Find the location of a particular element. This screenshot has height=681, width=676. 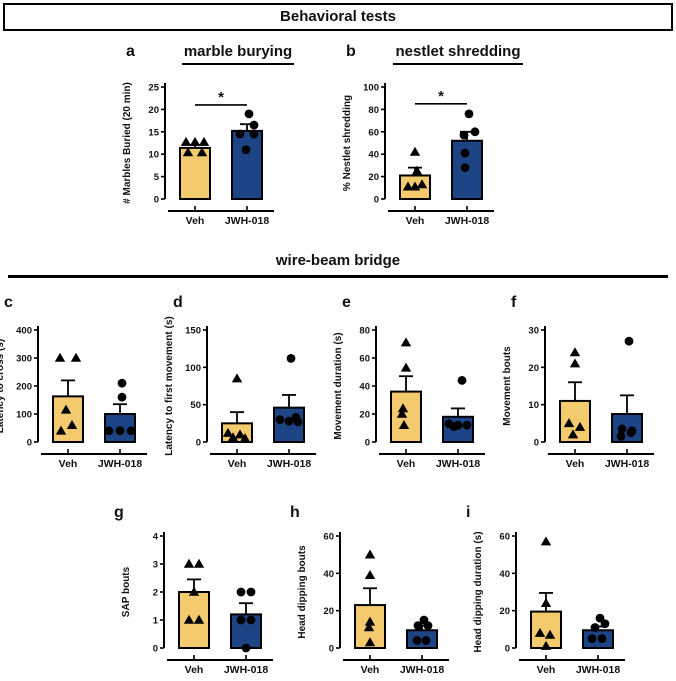

wire-beam-bridge-section-header: wire-beam bridge is located at coordinates (338, 264).